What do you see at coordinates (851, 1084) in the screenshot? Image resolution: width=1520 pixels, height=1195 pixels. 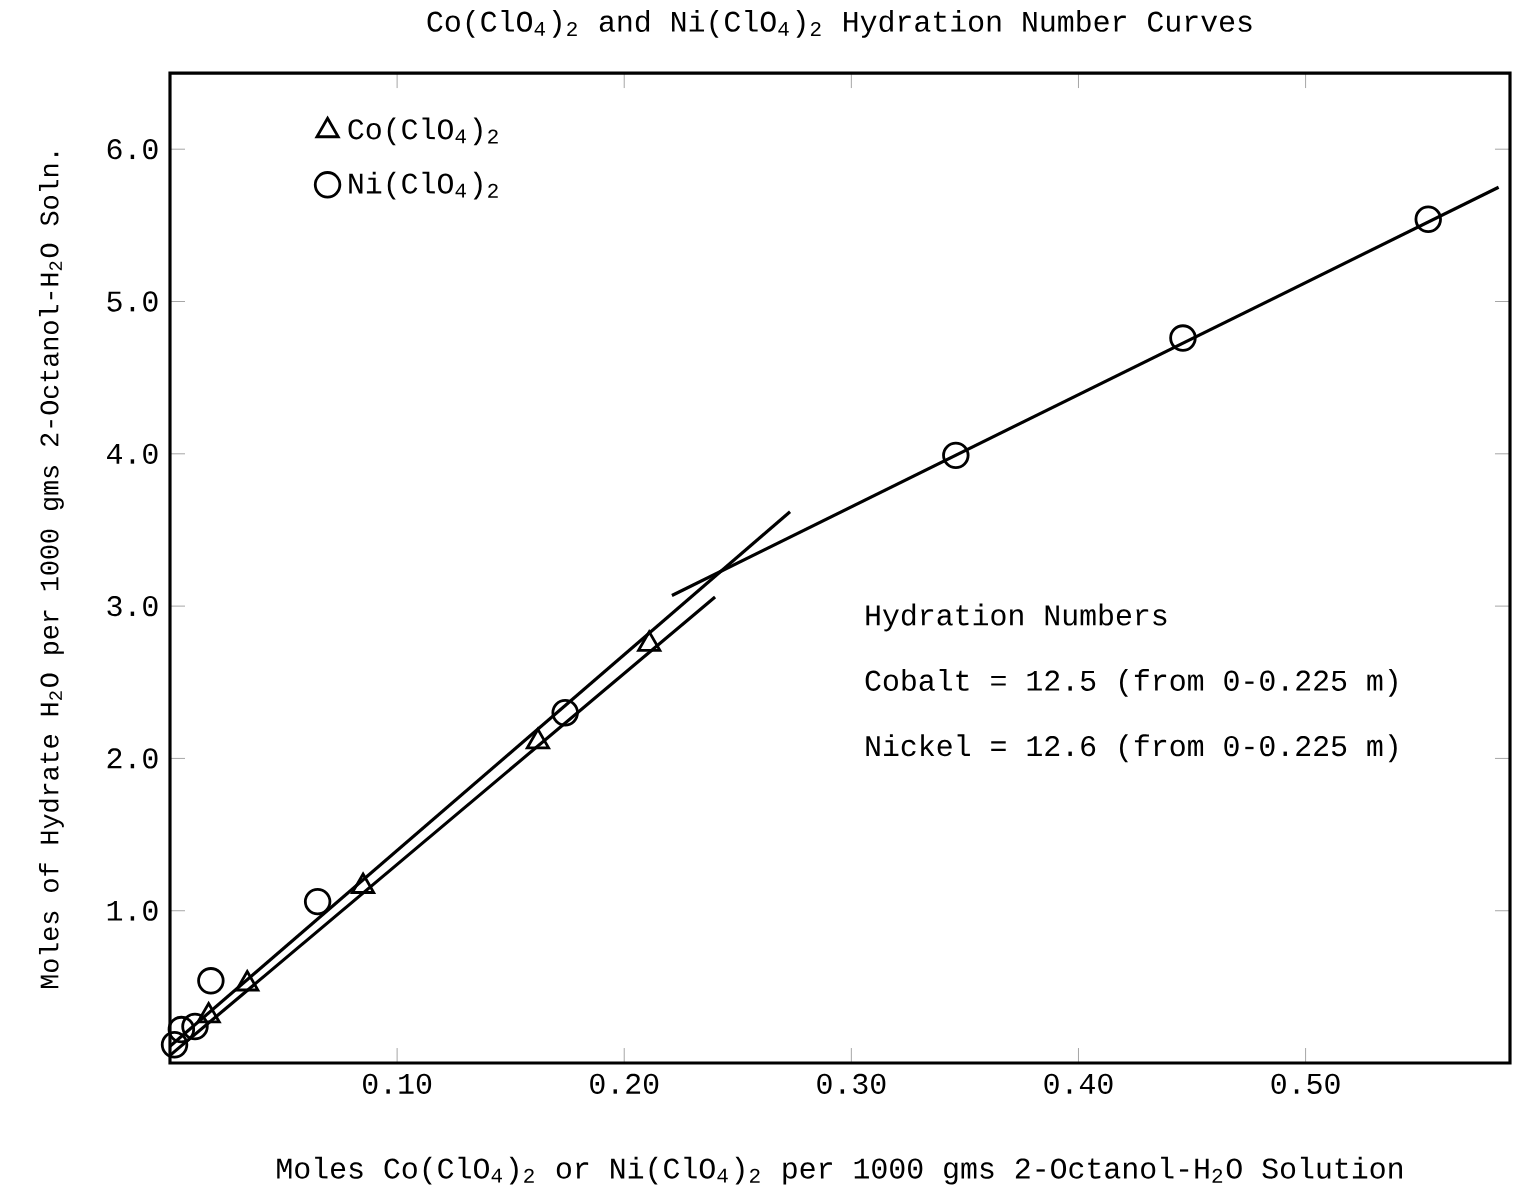 I see `x-tick-label: 0.30` at bounding box center [851, 1084].